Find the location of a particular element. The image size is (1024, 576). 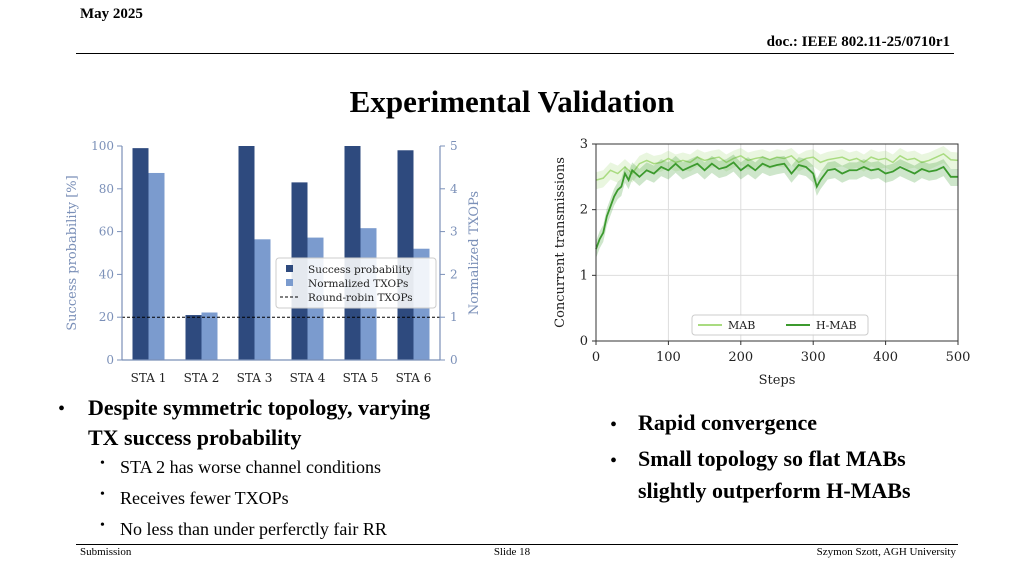

y2-tick-label: 2 is located at coordinates (454, 274).